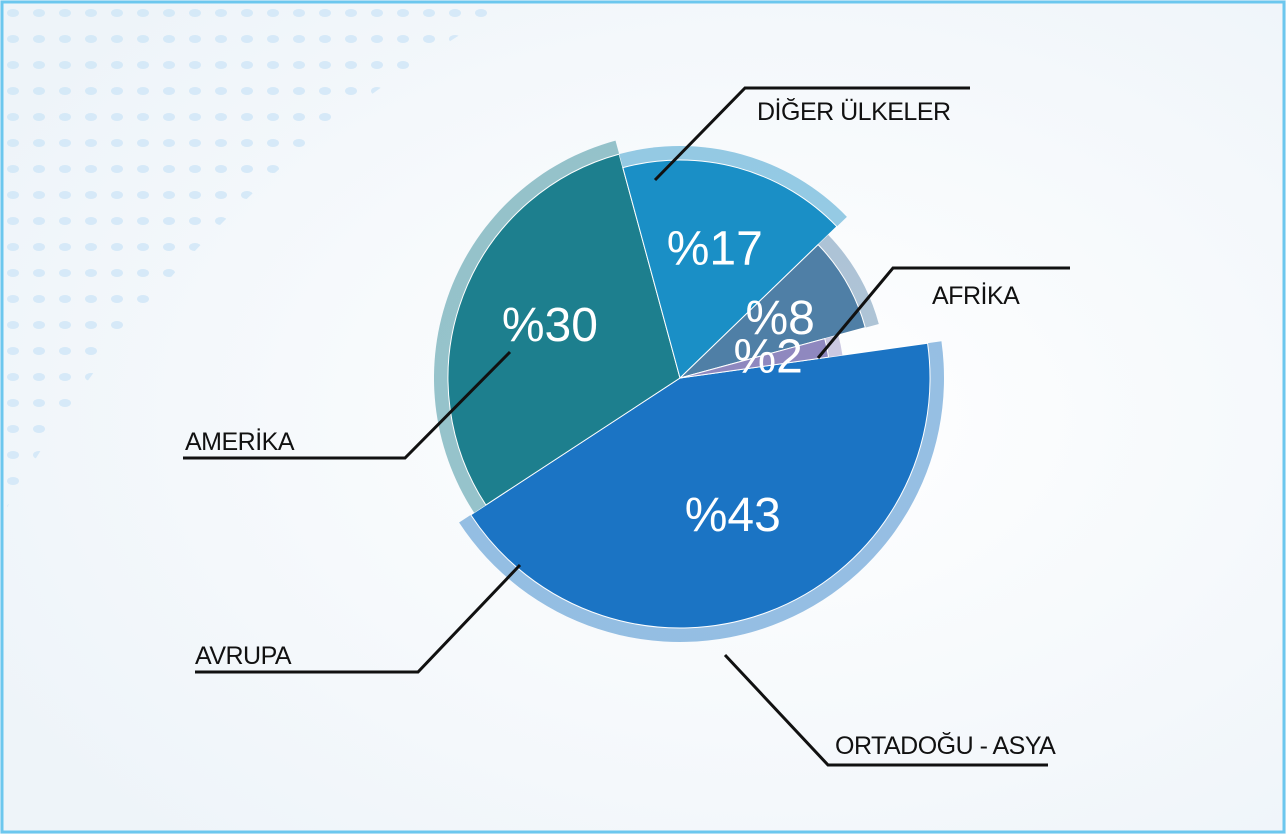 The width and height of the screenshot is (1286, 834). Describe the element at coordinates (243, 656) in the screenshot. I see `category-label: AVRUPA` at that location.